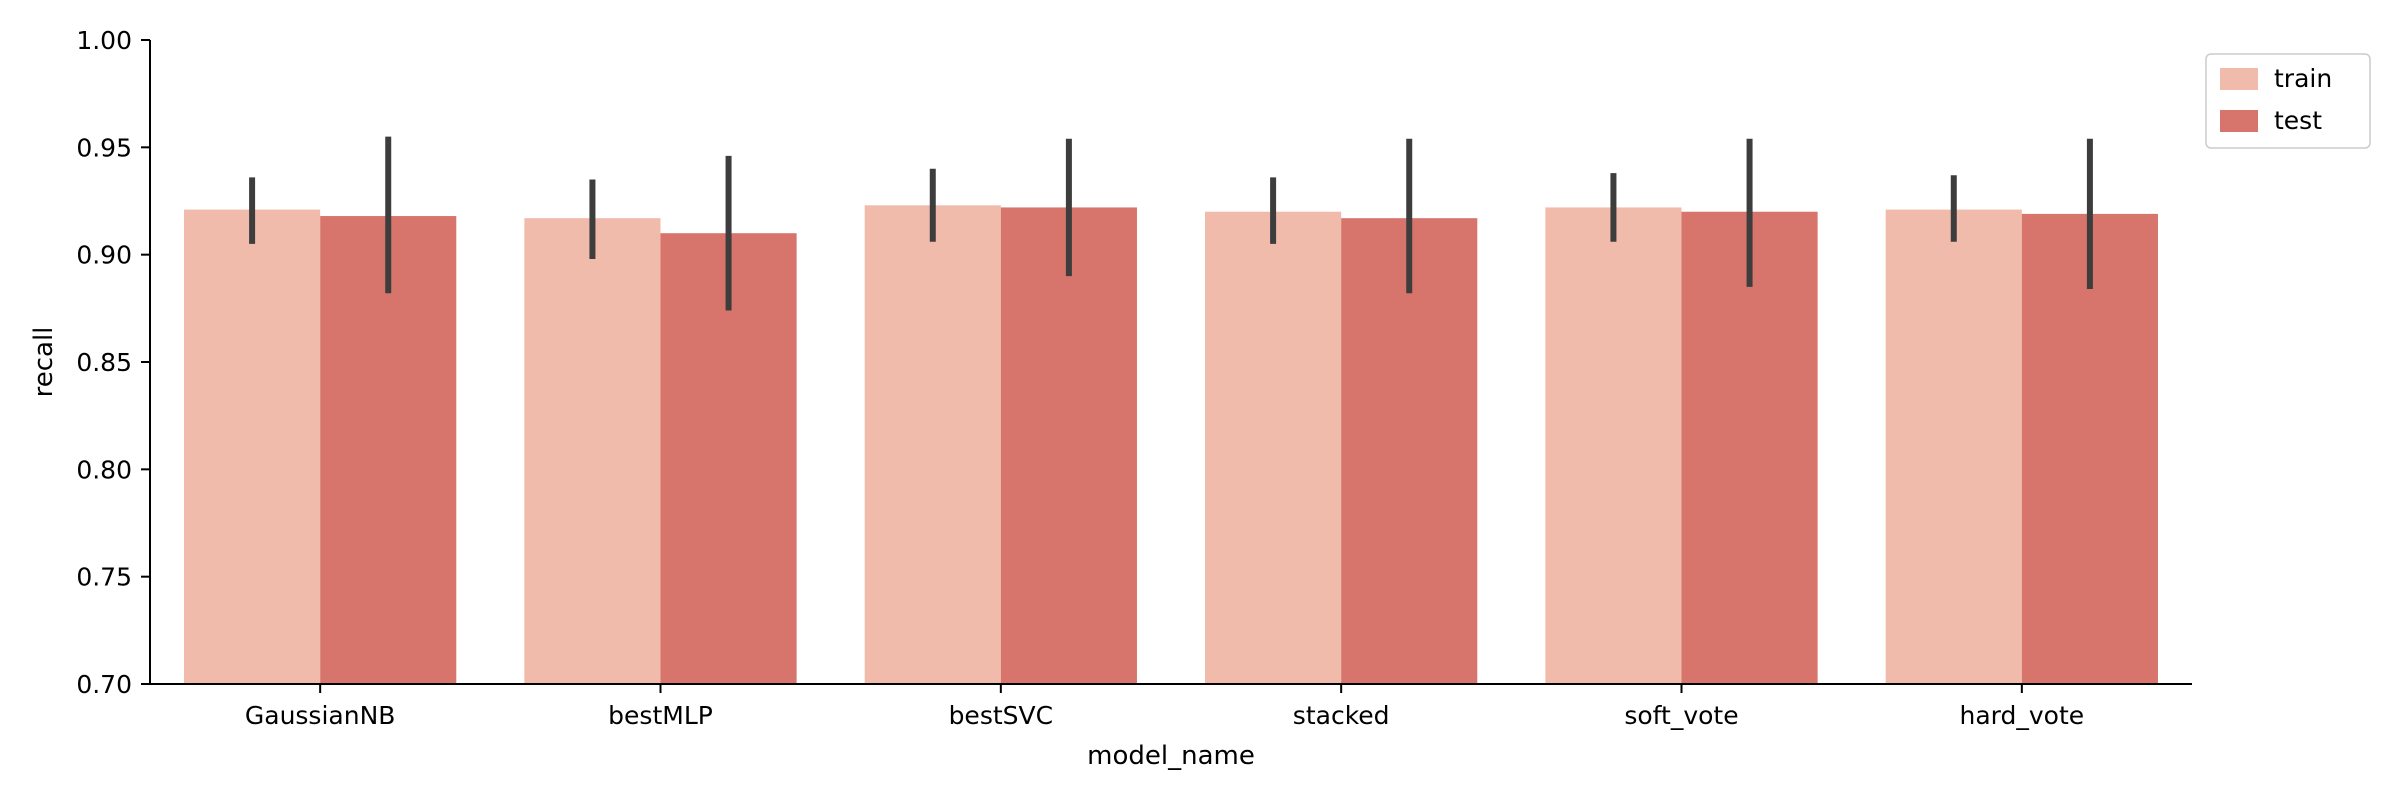 This screenshot has height=805, width=2400. I want to click on bar-test-hard_vote, so click(2089, 448).